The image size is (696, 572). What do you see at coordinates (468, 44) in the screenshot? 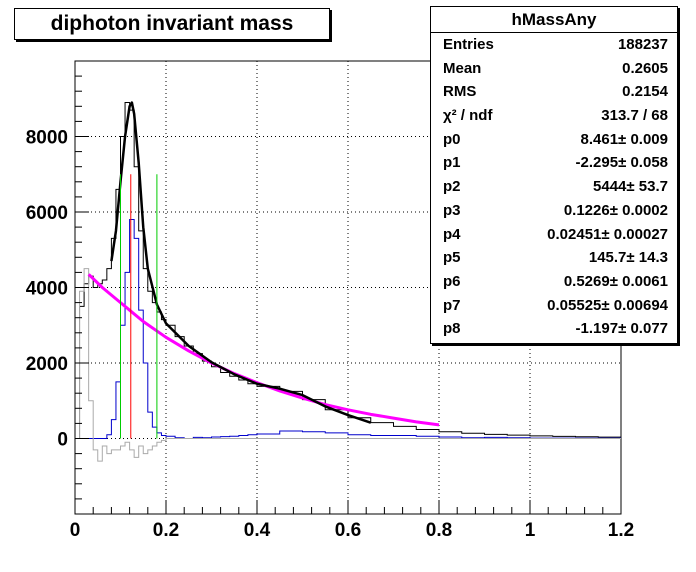
I see `stats-label: Entries` at bounding box center [468, 44].